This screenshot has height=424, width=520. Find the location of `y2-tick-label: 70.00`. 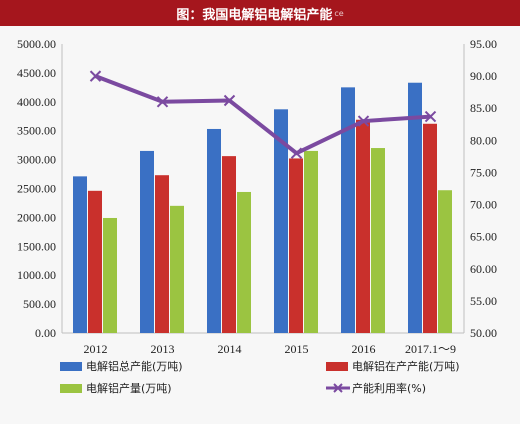

y2-tick-label: 70.00 is located at coordinates (483, 205).